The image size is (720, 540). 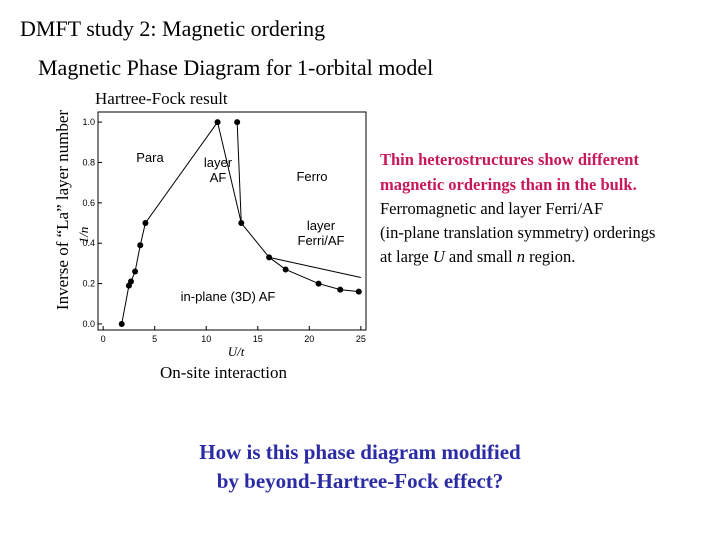 I want to click on side-label: Inverse of “La” layer number, so click(x=62, y=210).